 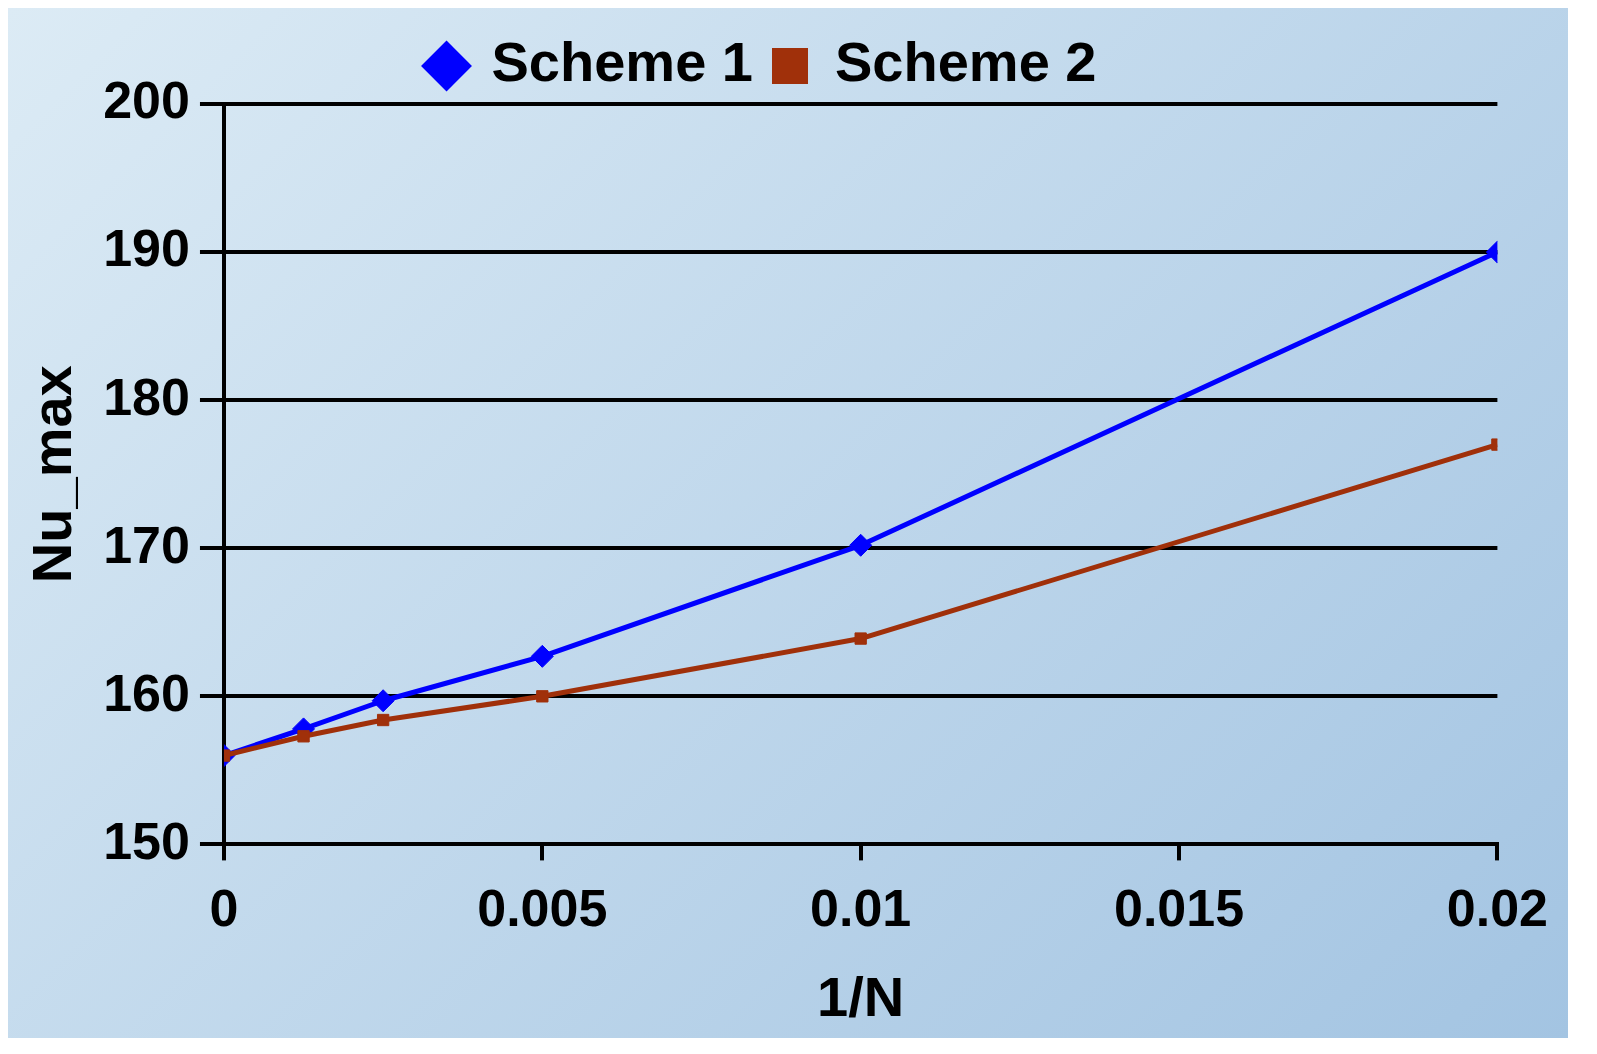 I want to click on legend-label: Scheme 1, so click(x=622, y=62).